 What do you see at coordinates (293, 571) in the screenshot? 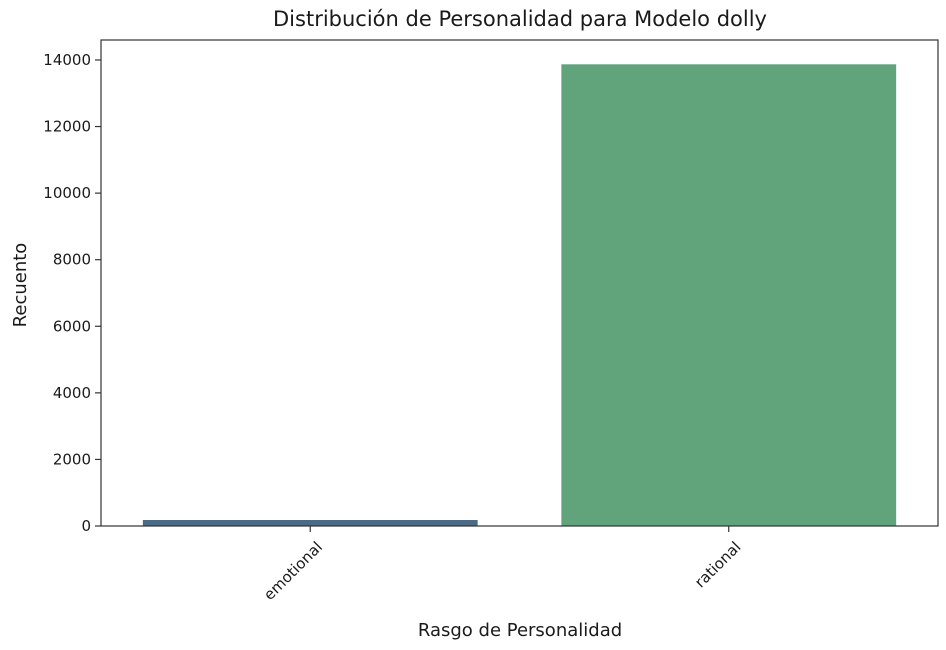
I see `x-tick-label-emotional: emotional` at bounding box center [293, 571].